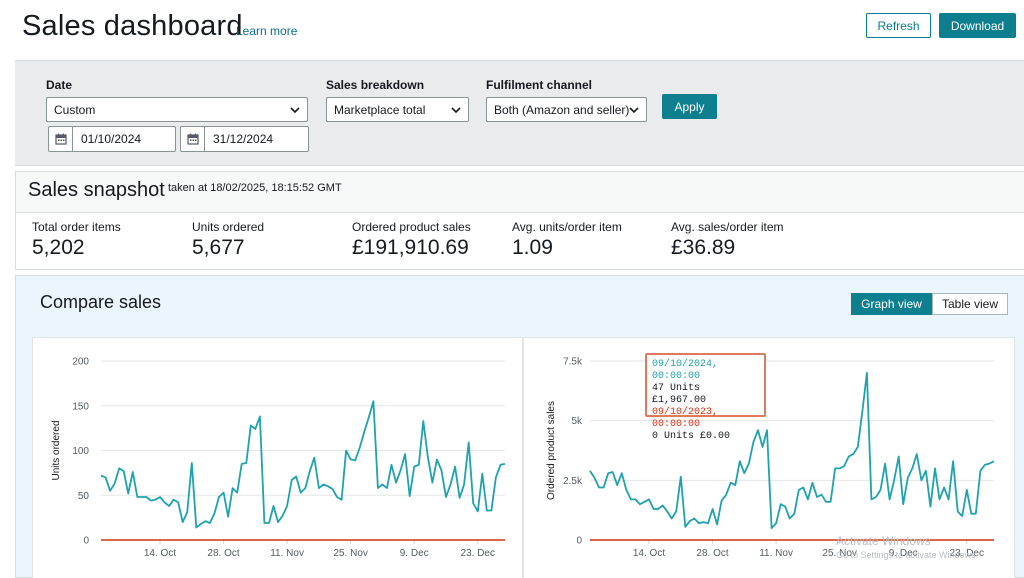 This screenshot has height=578, width=1024. What do you see at coordinates (891, 304) in the screenshot?
I see `graph-view-toggle: Graph view` at bounding box center [891, 304].